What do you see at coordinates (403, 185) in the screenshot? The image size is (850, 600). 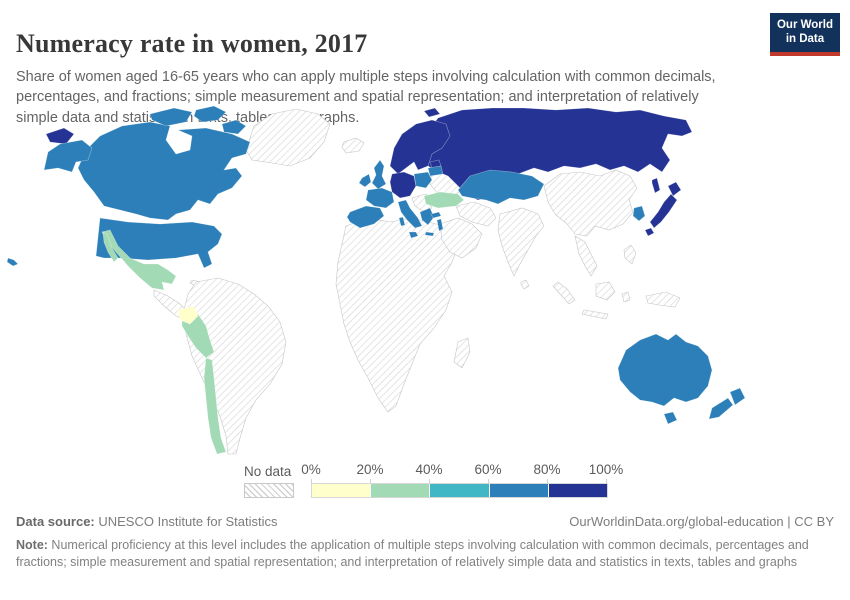 I see `country-germany-block` at bounding box center [403, 185].